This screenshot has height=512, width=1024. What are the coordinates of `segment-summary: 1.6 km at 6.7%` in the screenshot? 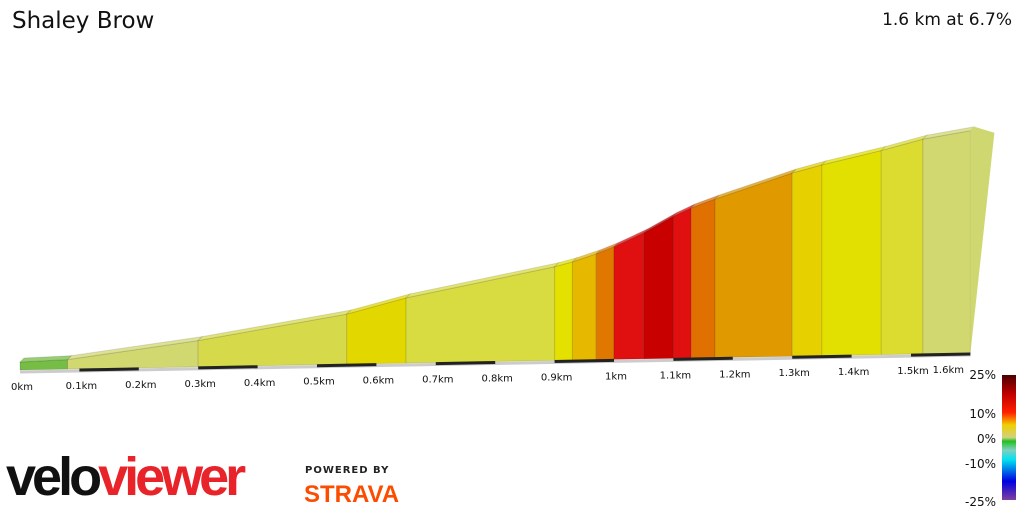 It's located at (947, 20).